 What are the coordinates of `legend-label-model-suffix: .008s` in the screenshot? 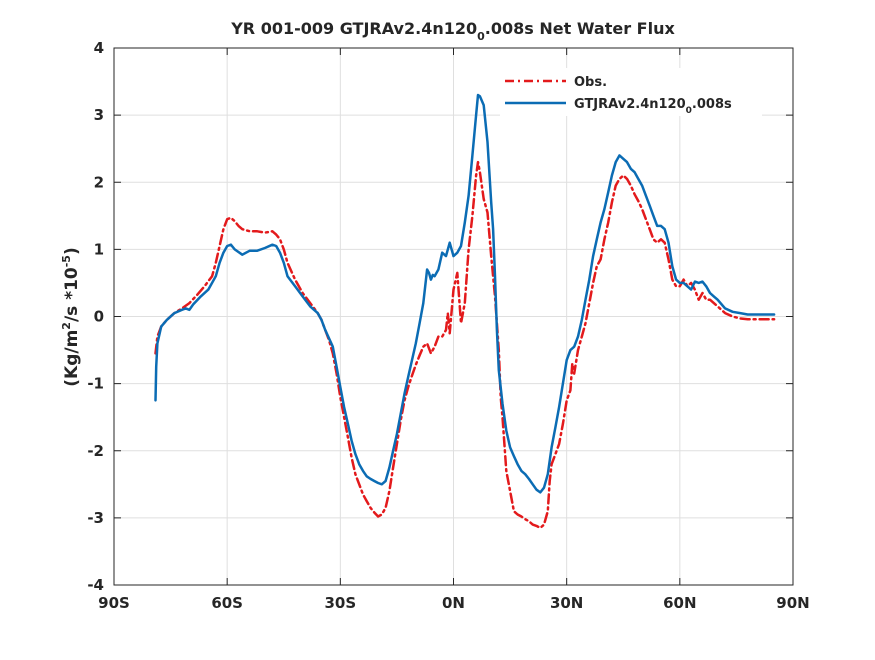 It's located at (712, 104).